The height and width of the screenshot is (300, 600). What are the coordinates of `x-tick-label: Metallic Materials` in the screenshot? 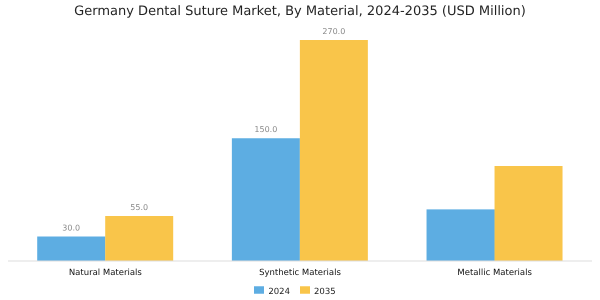 It's located at (494, 273).